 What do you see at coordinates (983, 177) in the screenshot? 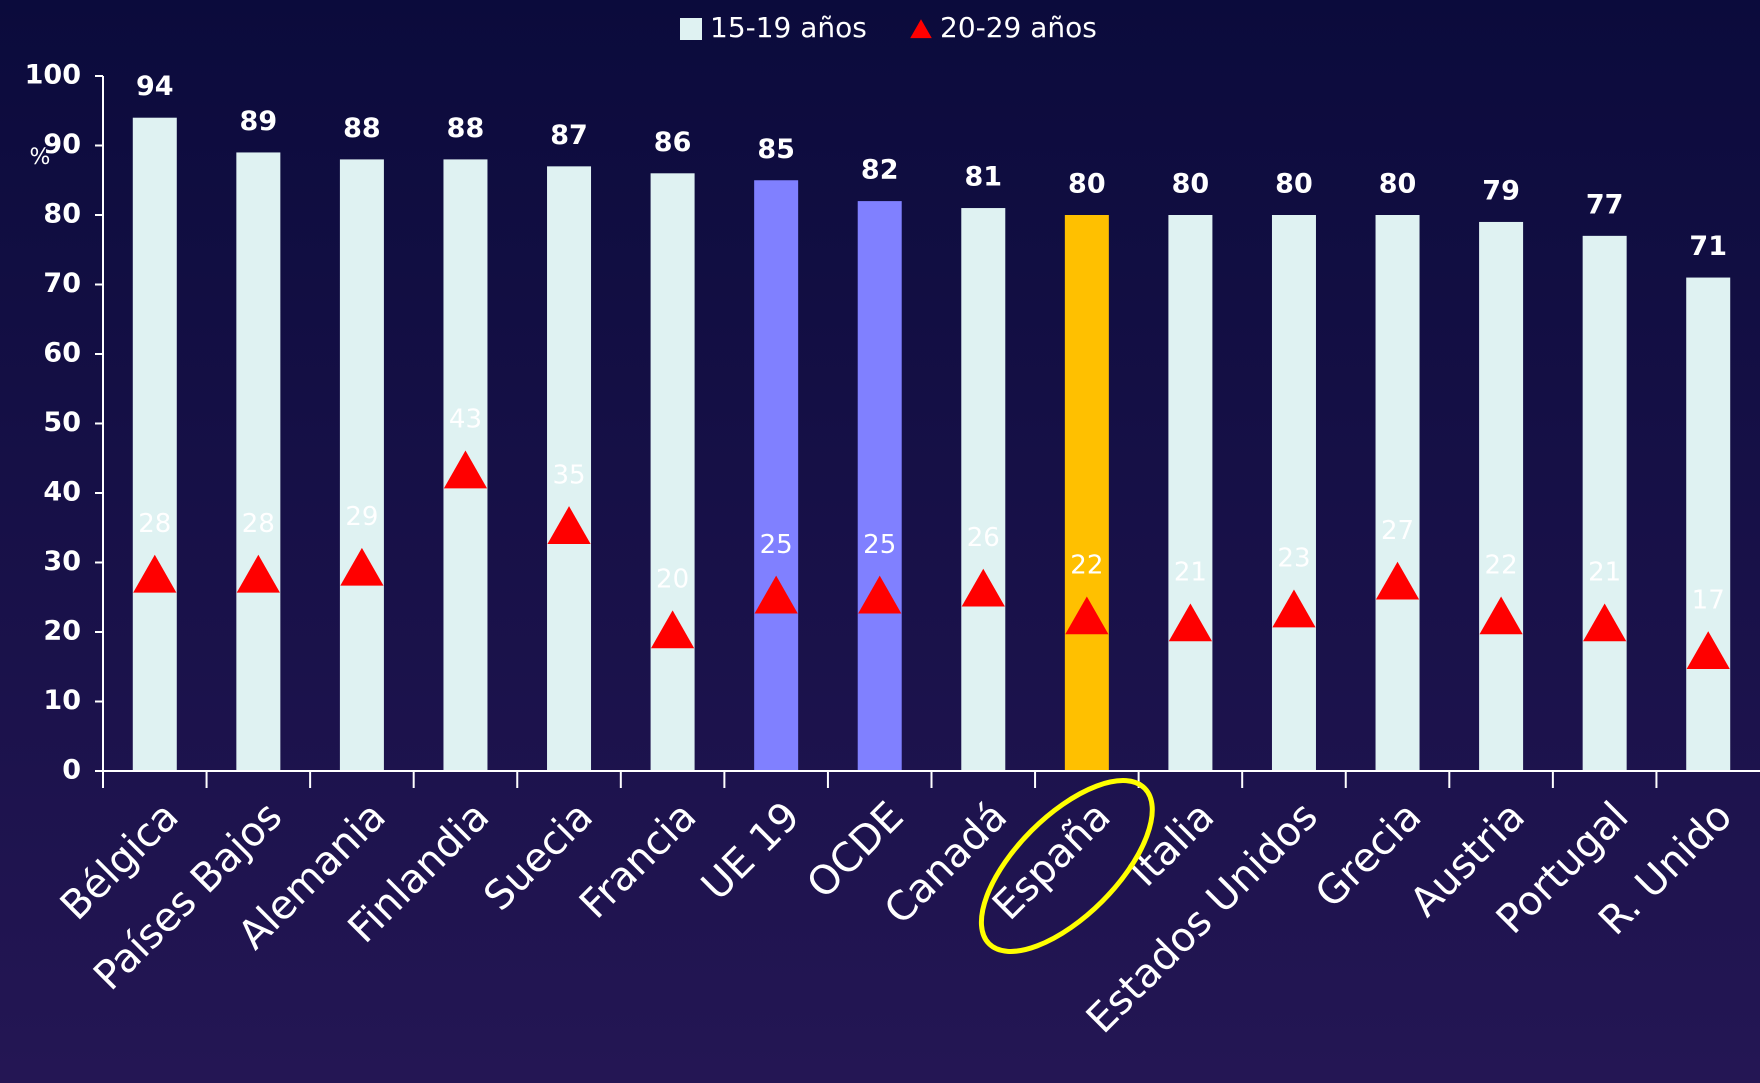
I see `bar-value-label: 81` at bounding box center [983, 177].